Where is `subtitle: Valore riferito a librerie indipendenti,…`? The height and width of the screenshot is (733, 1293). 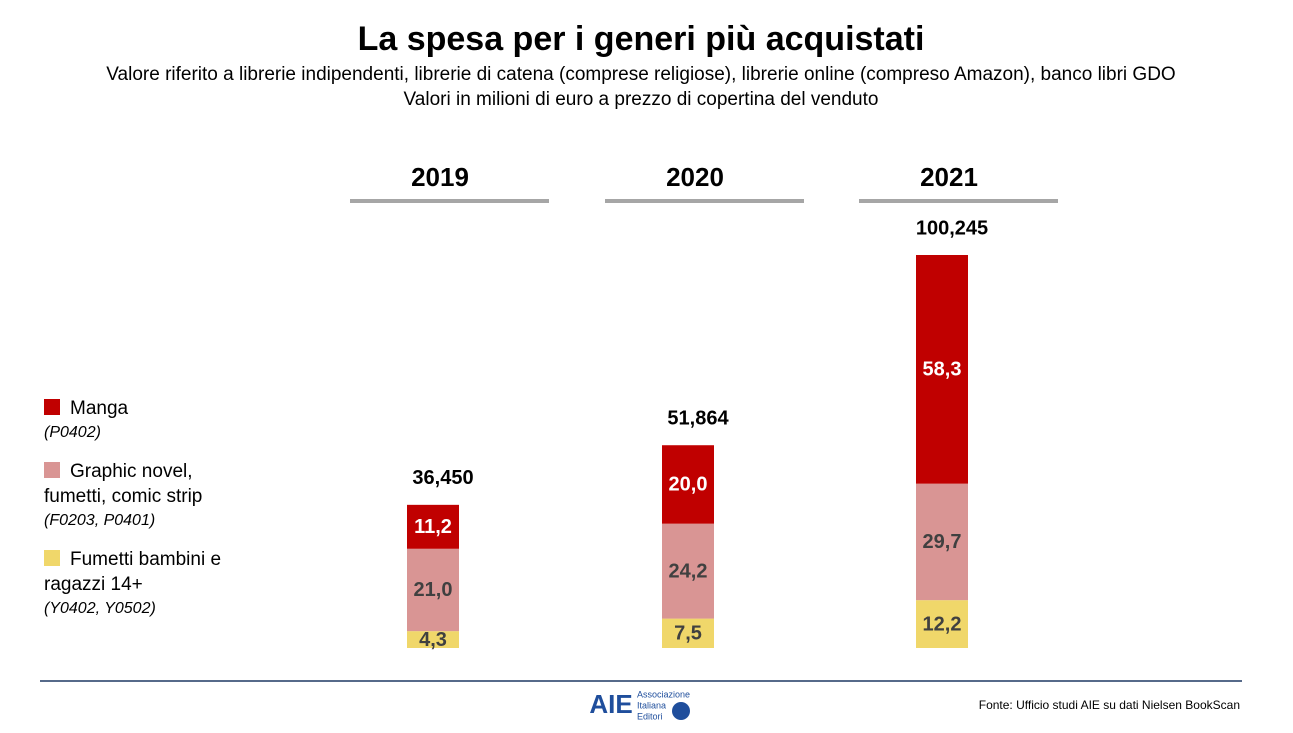 subtitle: Valore riferito a librerie indipendenti,… is located at coordinates (640, 74).